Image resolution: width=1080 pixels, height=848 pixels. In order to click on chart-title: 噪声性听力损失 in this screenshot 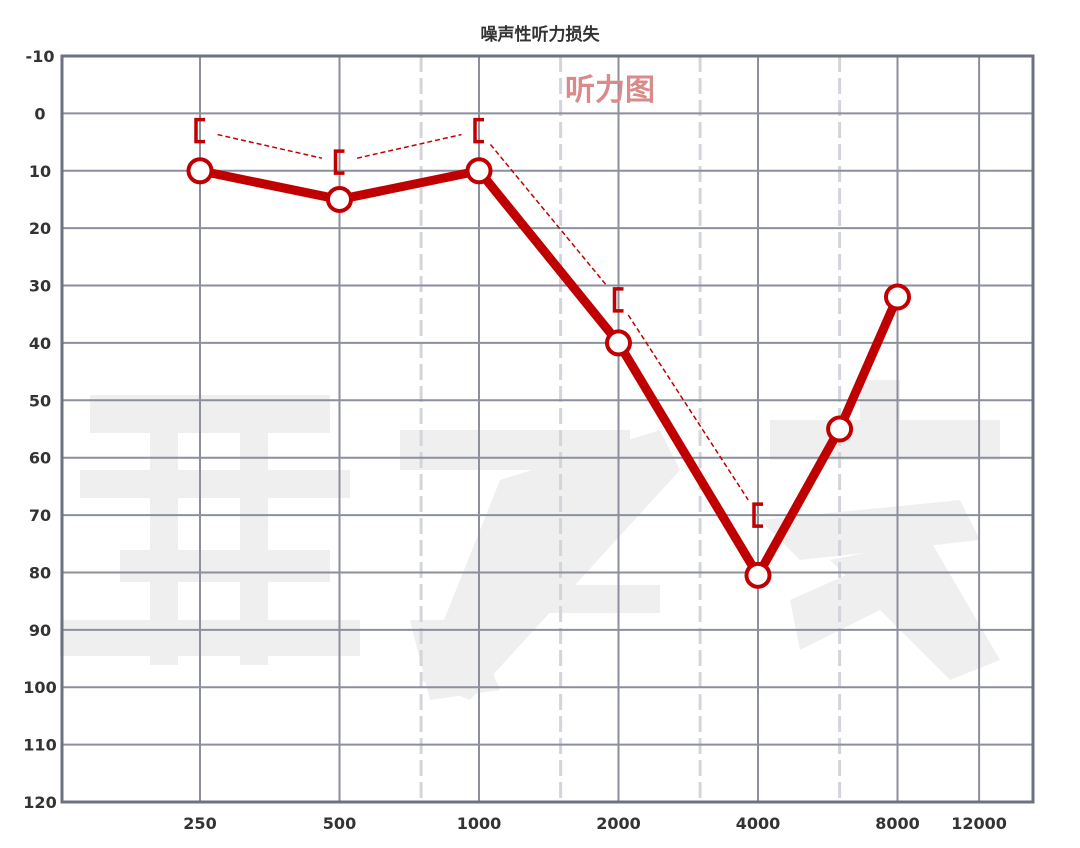, I will do `click(540, 34)`.